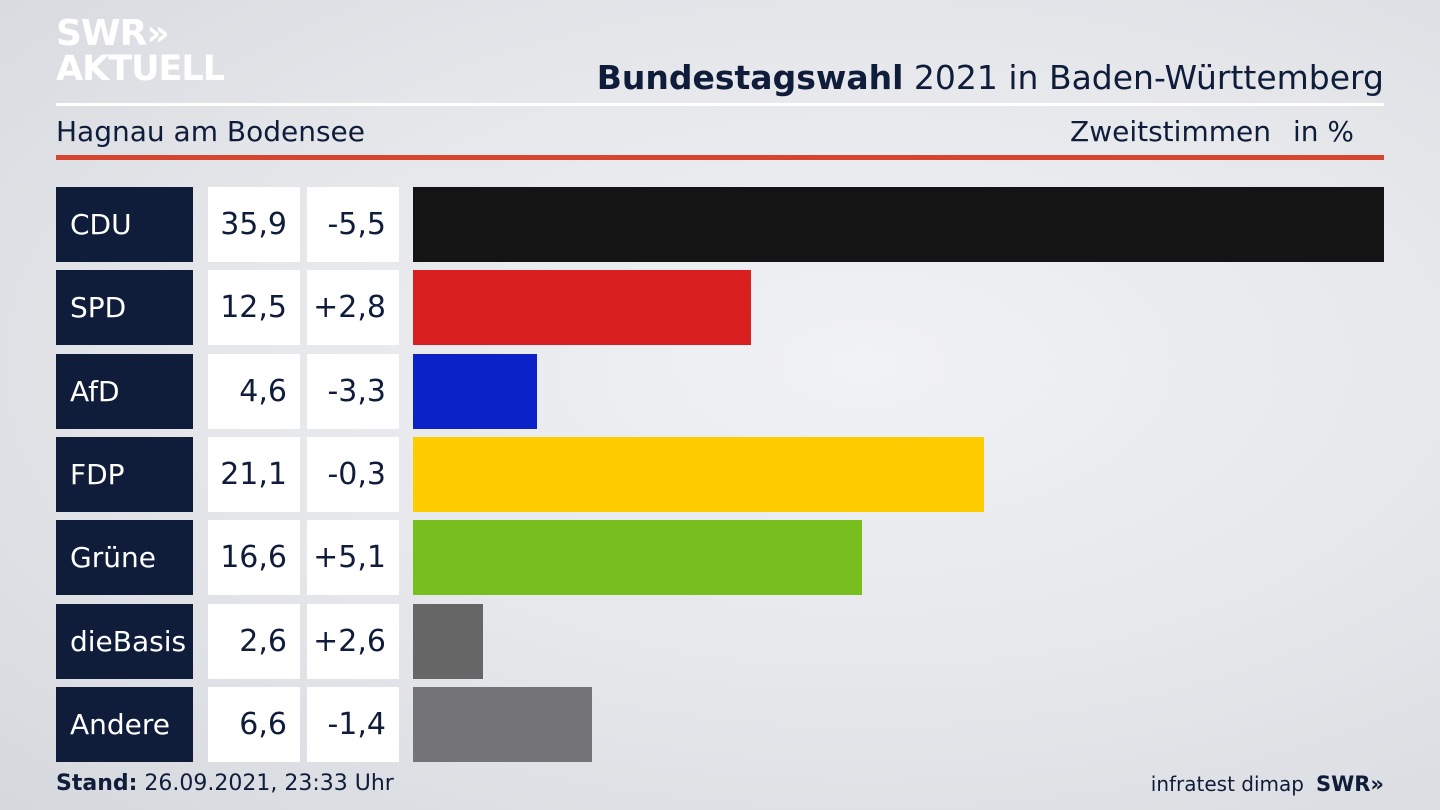 The height and width of the screenshot is (810, 1440). I want to click on change-value: +2,6, so click(353, 641).